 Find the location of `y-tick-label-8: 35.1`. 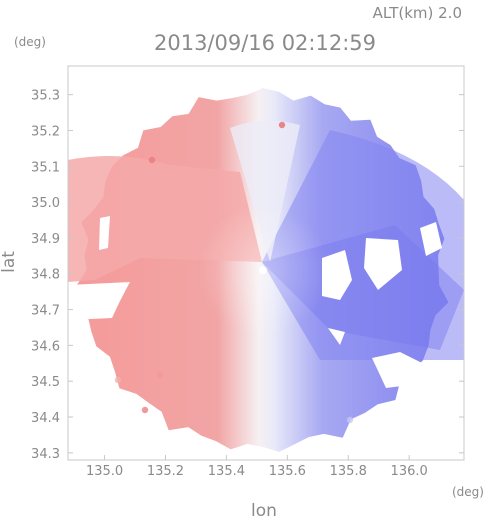

y-tick-label-8: 35.1 is located at coordinates (45, 167).